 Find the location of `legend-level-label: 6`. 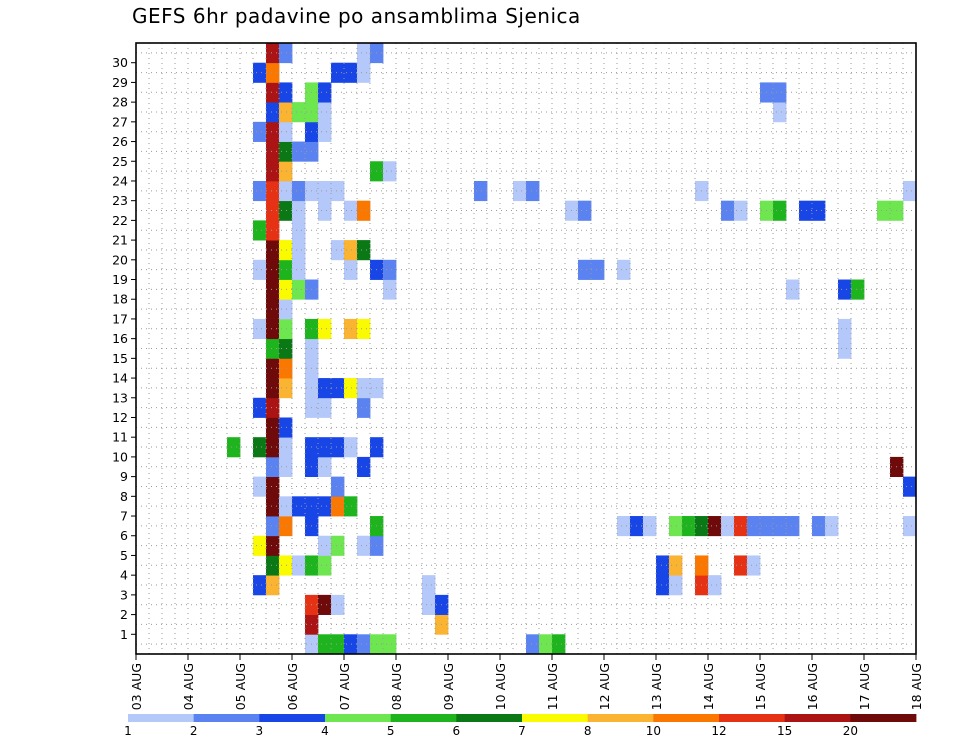

legend-level-label: 6 is located at coordinates (457, 731).